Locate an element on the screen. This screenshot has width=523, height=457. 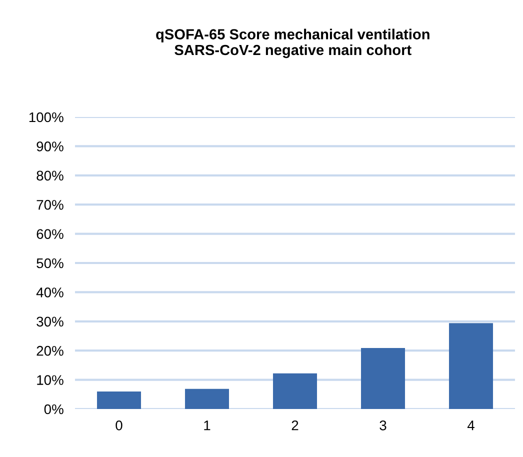
x-tick-label: 2 is located at coordinates (295, 425).